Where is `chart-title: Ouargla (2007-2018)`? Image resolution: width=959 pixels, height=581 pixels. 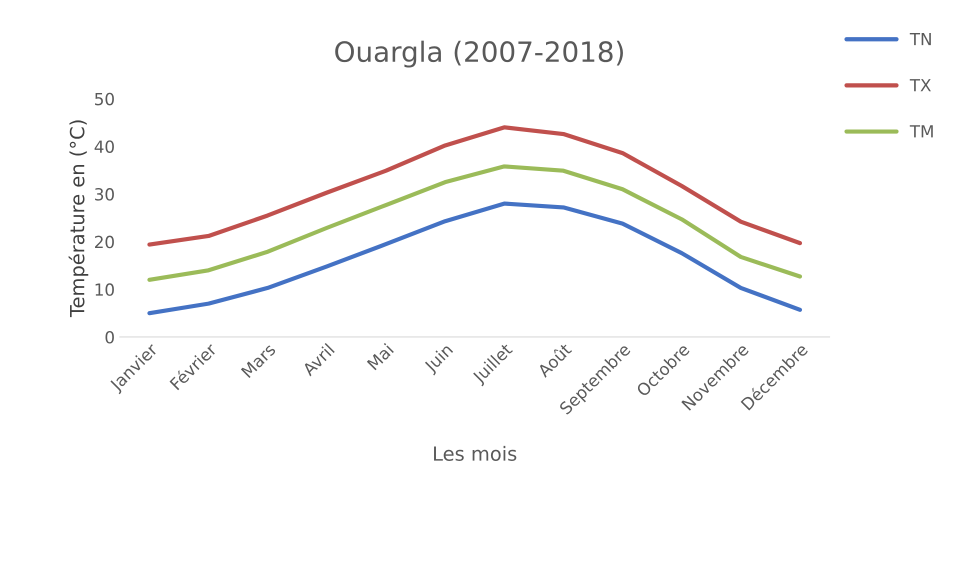
chart-title: Ouargla (2007-2018) is located at coordinates (479, 54).